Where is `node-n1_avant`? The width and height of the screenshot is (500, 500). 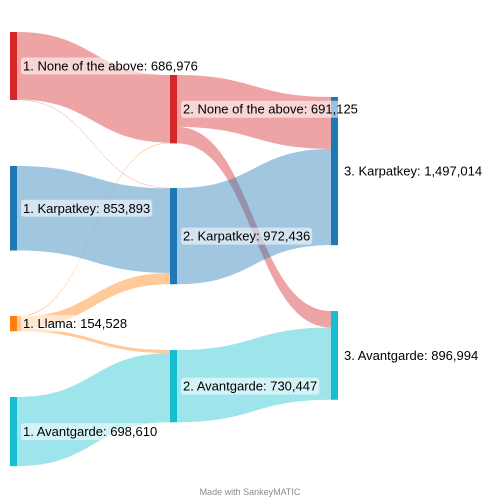
node-n1_avant is located at coordinates (13, 432).